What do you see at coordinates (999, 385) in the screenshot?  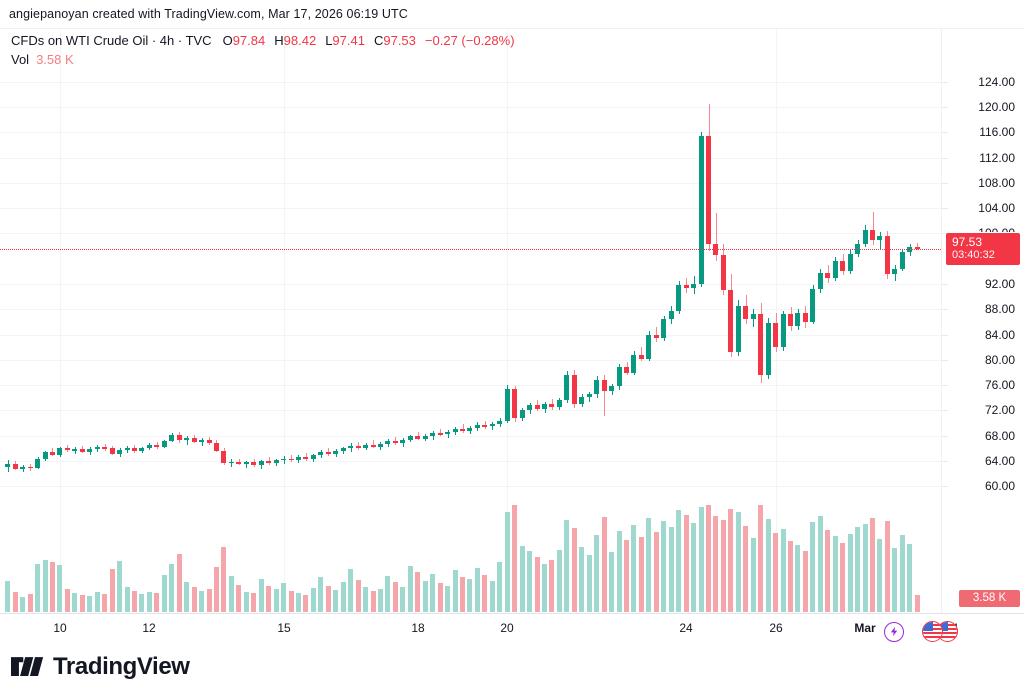 I see `price-axis-label: 76.00` at bounding box center [999, 385].